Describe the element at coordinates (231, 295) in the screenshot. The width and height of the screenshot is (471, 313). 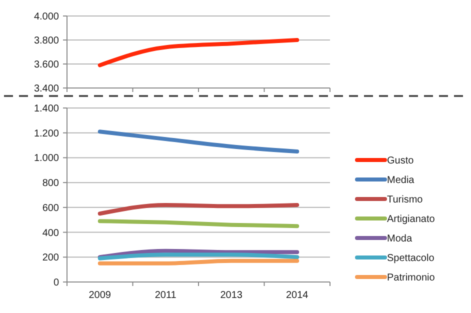
I see `x-tick-label: 2013` at that location.